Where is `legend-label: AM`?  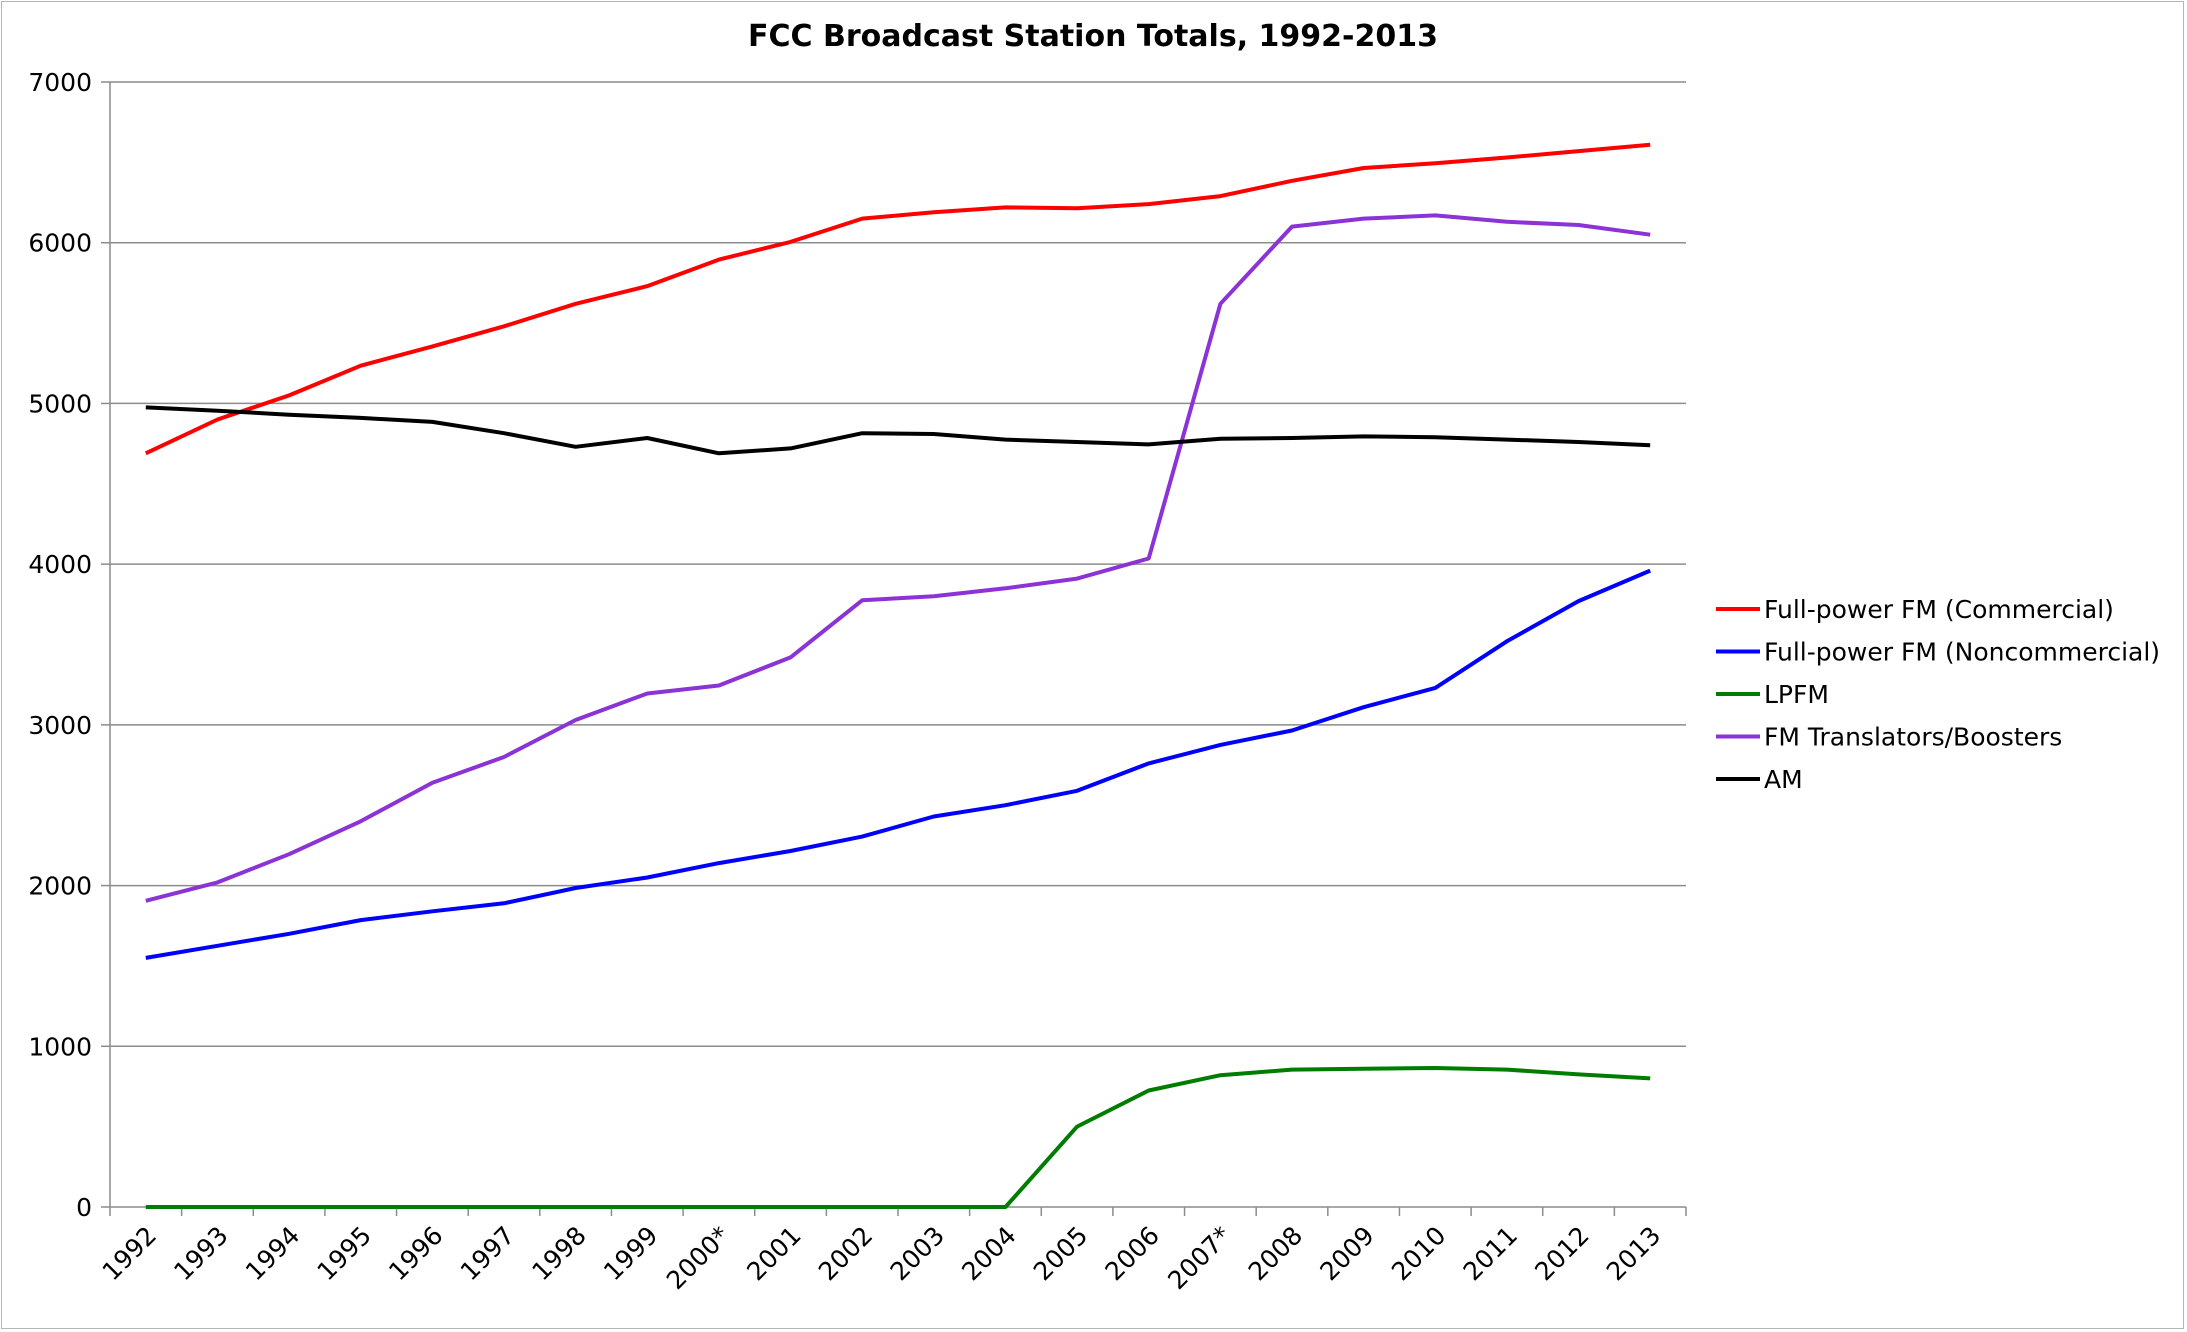
legend-label: AM is located at coordinates (1783, 779).